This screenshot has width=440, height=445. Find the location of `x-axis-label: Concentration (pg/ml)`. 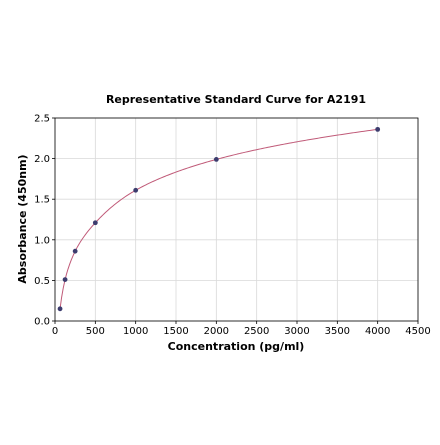

x-axis-label: Concentration (pg/ml) is located at coordinates (236, 346).